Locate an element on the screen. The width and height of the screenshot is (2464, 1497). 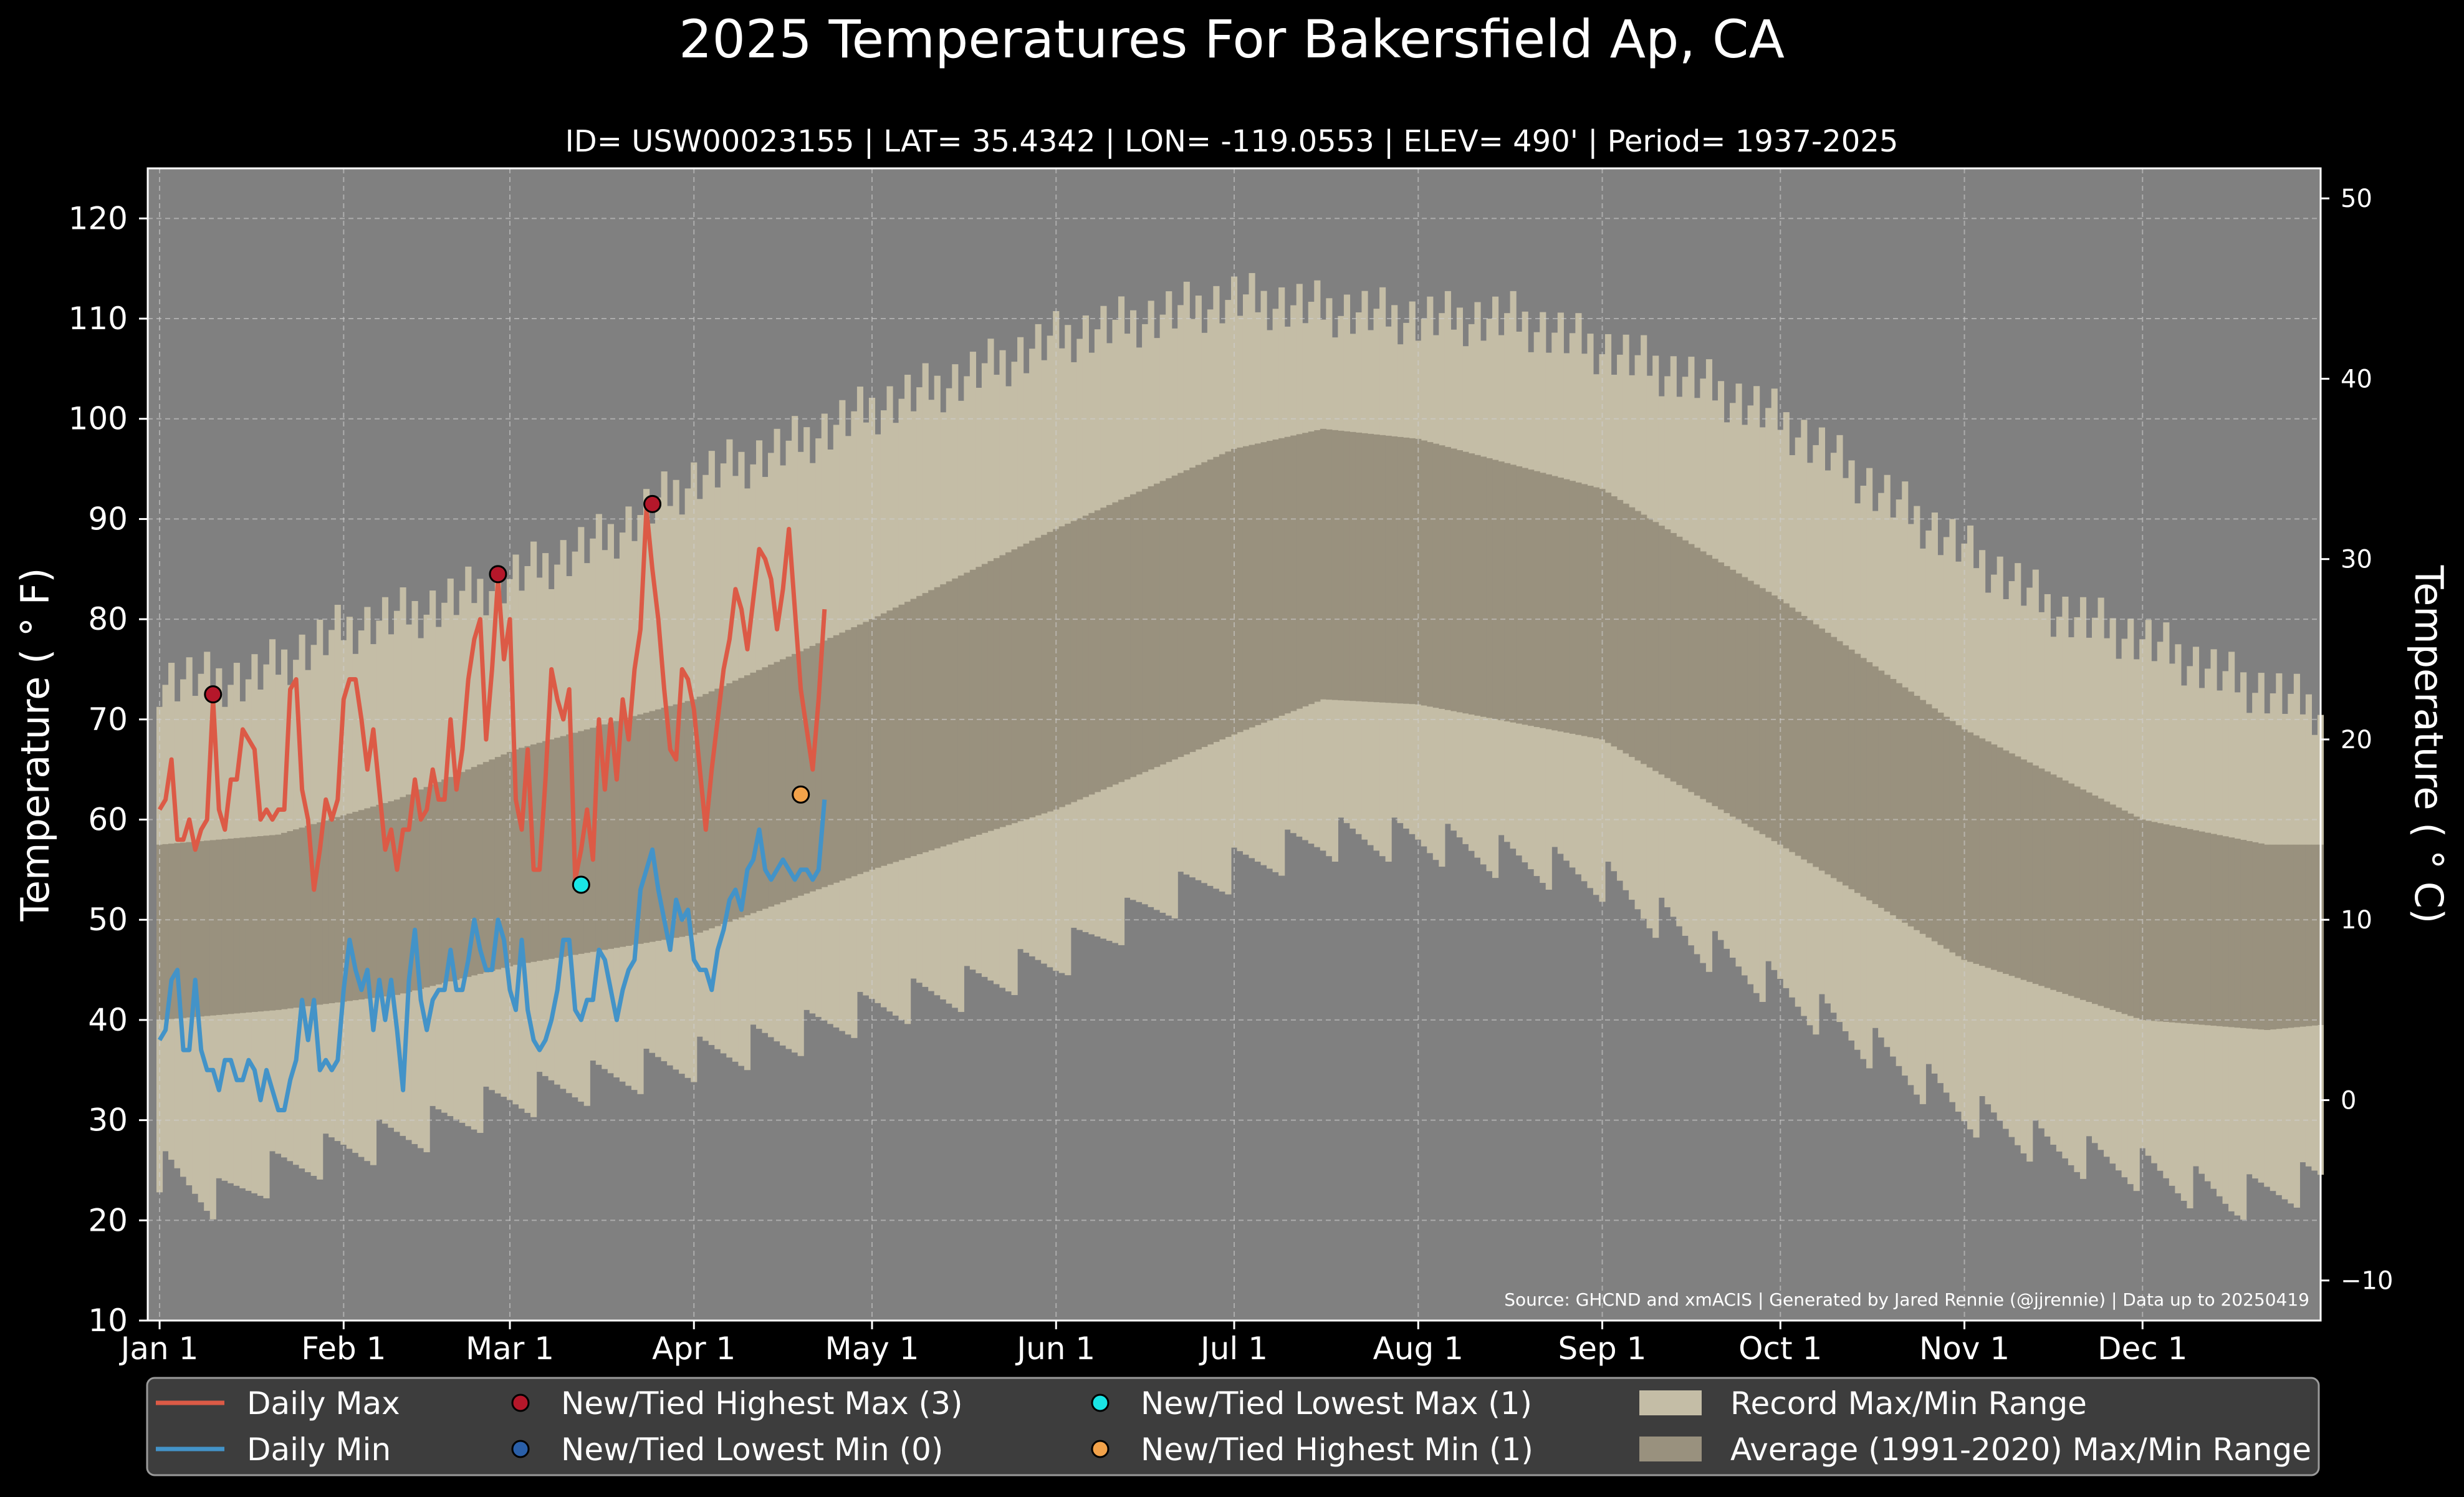
tick-label-f: 30 is located at coordinates (108, 1120).